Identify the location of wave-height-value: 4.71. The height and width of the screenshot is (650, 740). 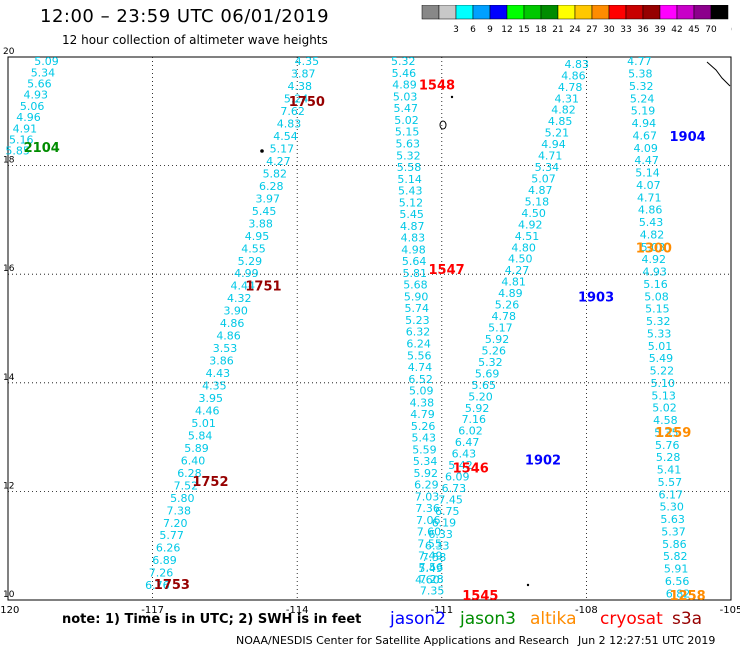
(550, 156).